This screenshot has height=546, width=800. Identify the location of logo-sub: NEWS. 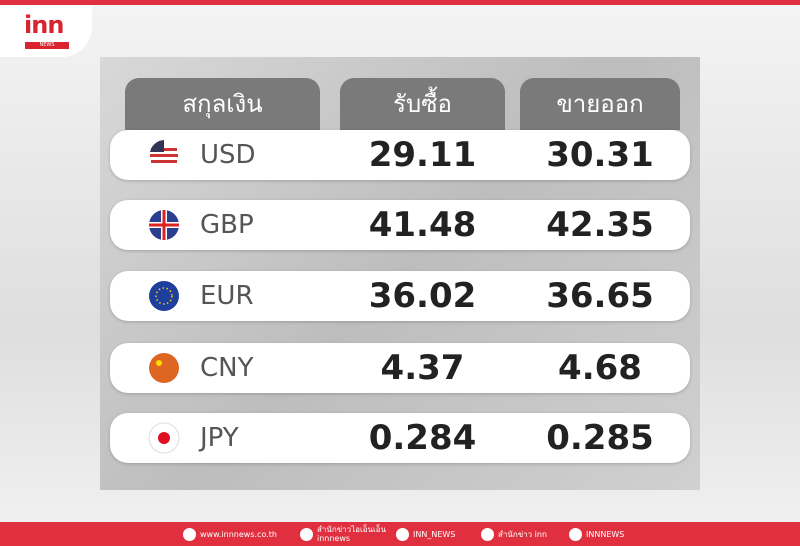
(47, 45).